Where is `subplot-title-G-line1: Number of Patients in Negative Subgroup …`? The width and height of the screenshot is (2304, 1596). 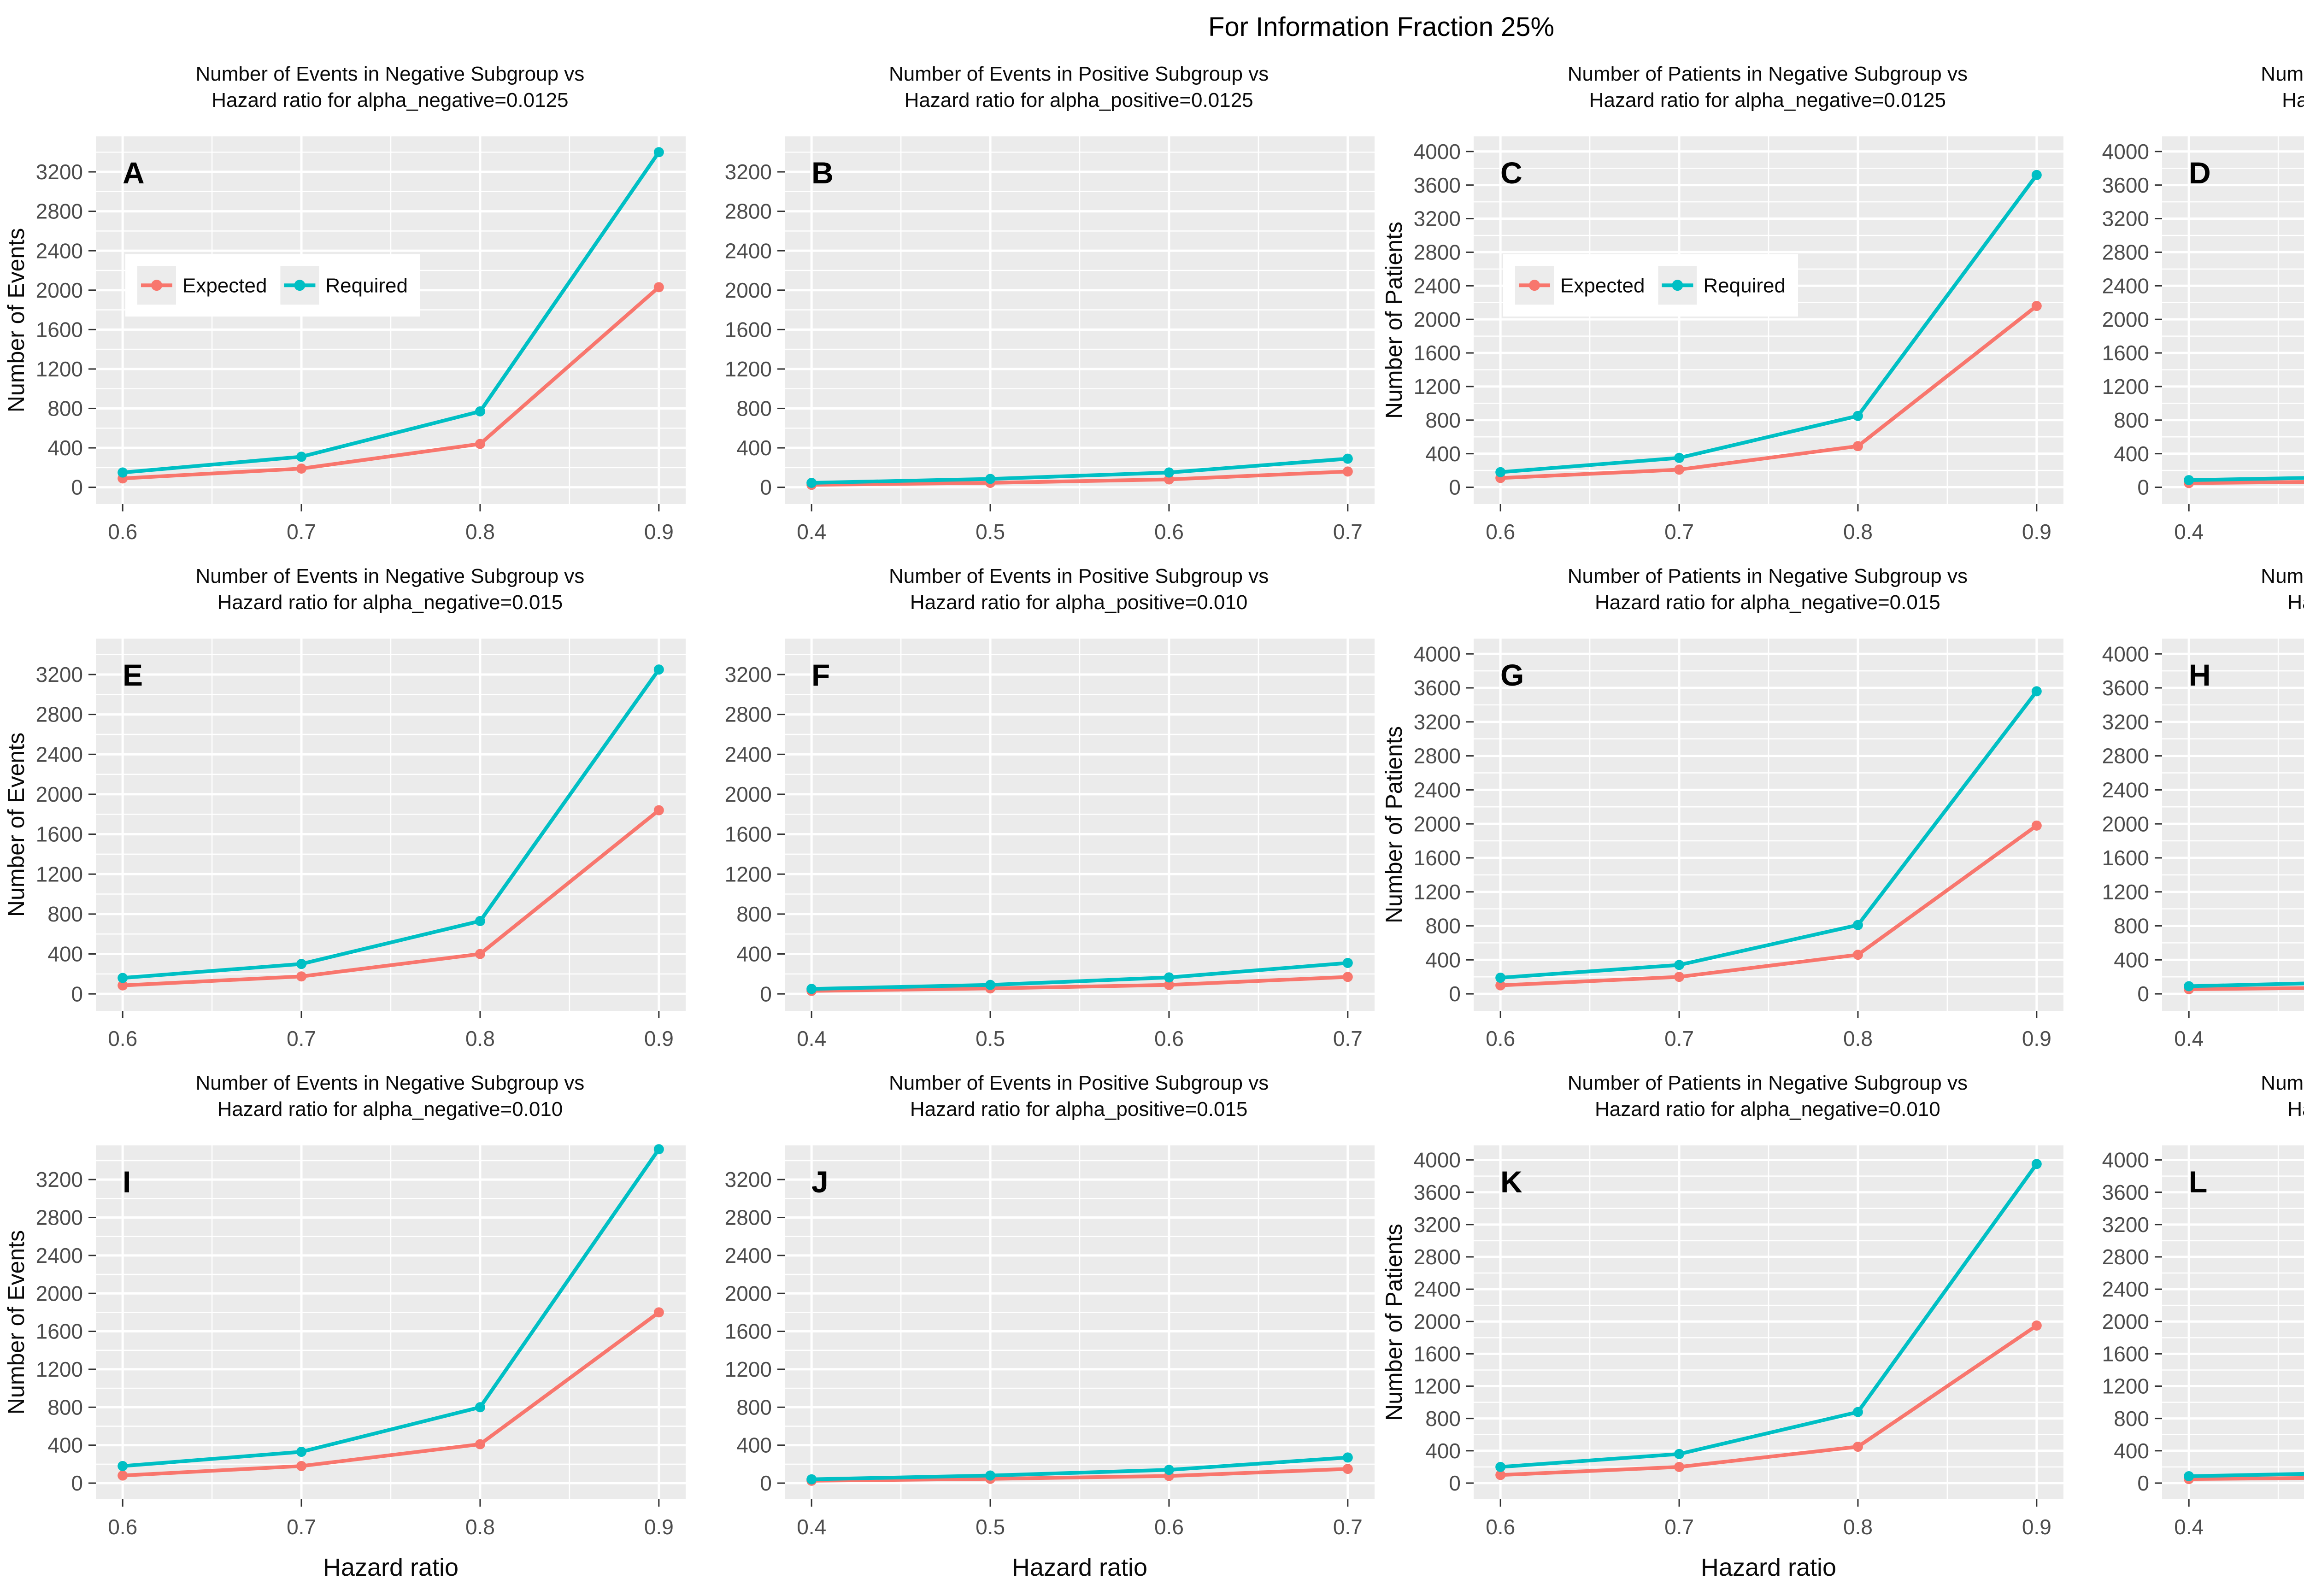 subplot-title-G-line1: Number of Patients in Negative Subgroup … is located at coordinates (1767, 576).